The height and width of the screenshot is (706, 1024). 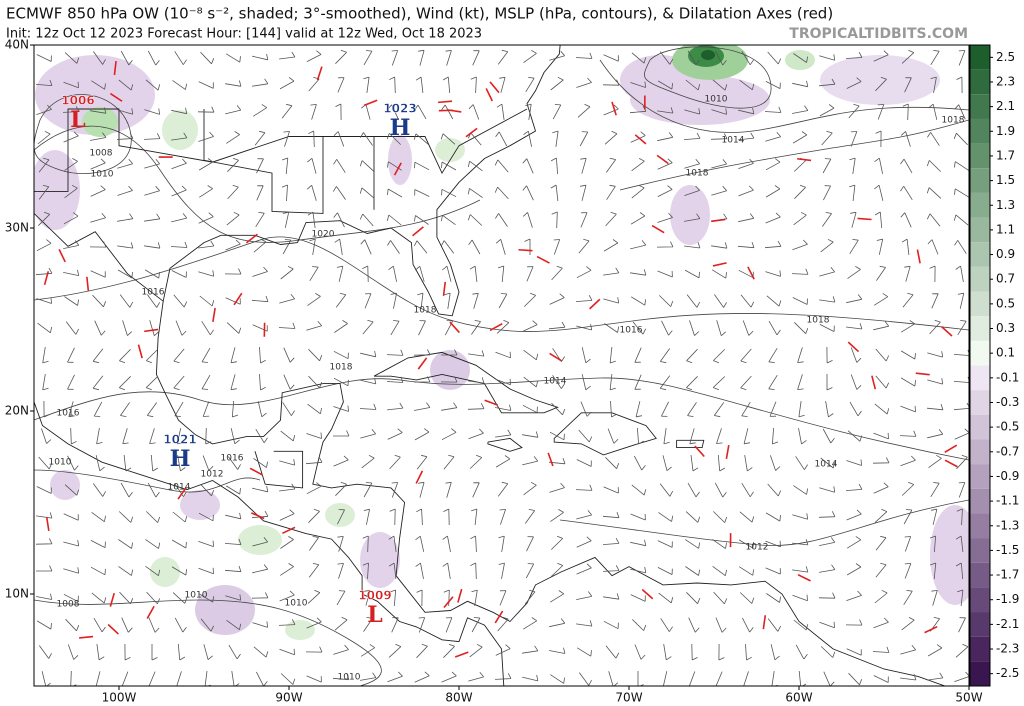 I want to click on center-value: 1021, so click(x=179, y=440).